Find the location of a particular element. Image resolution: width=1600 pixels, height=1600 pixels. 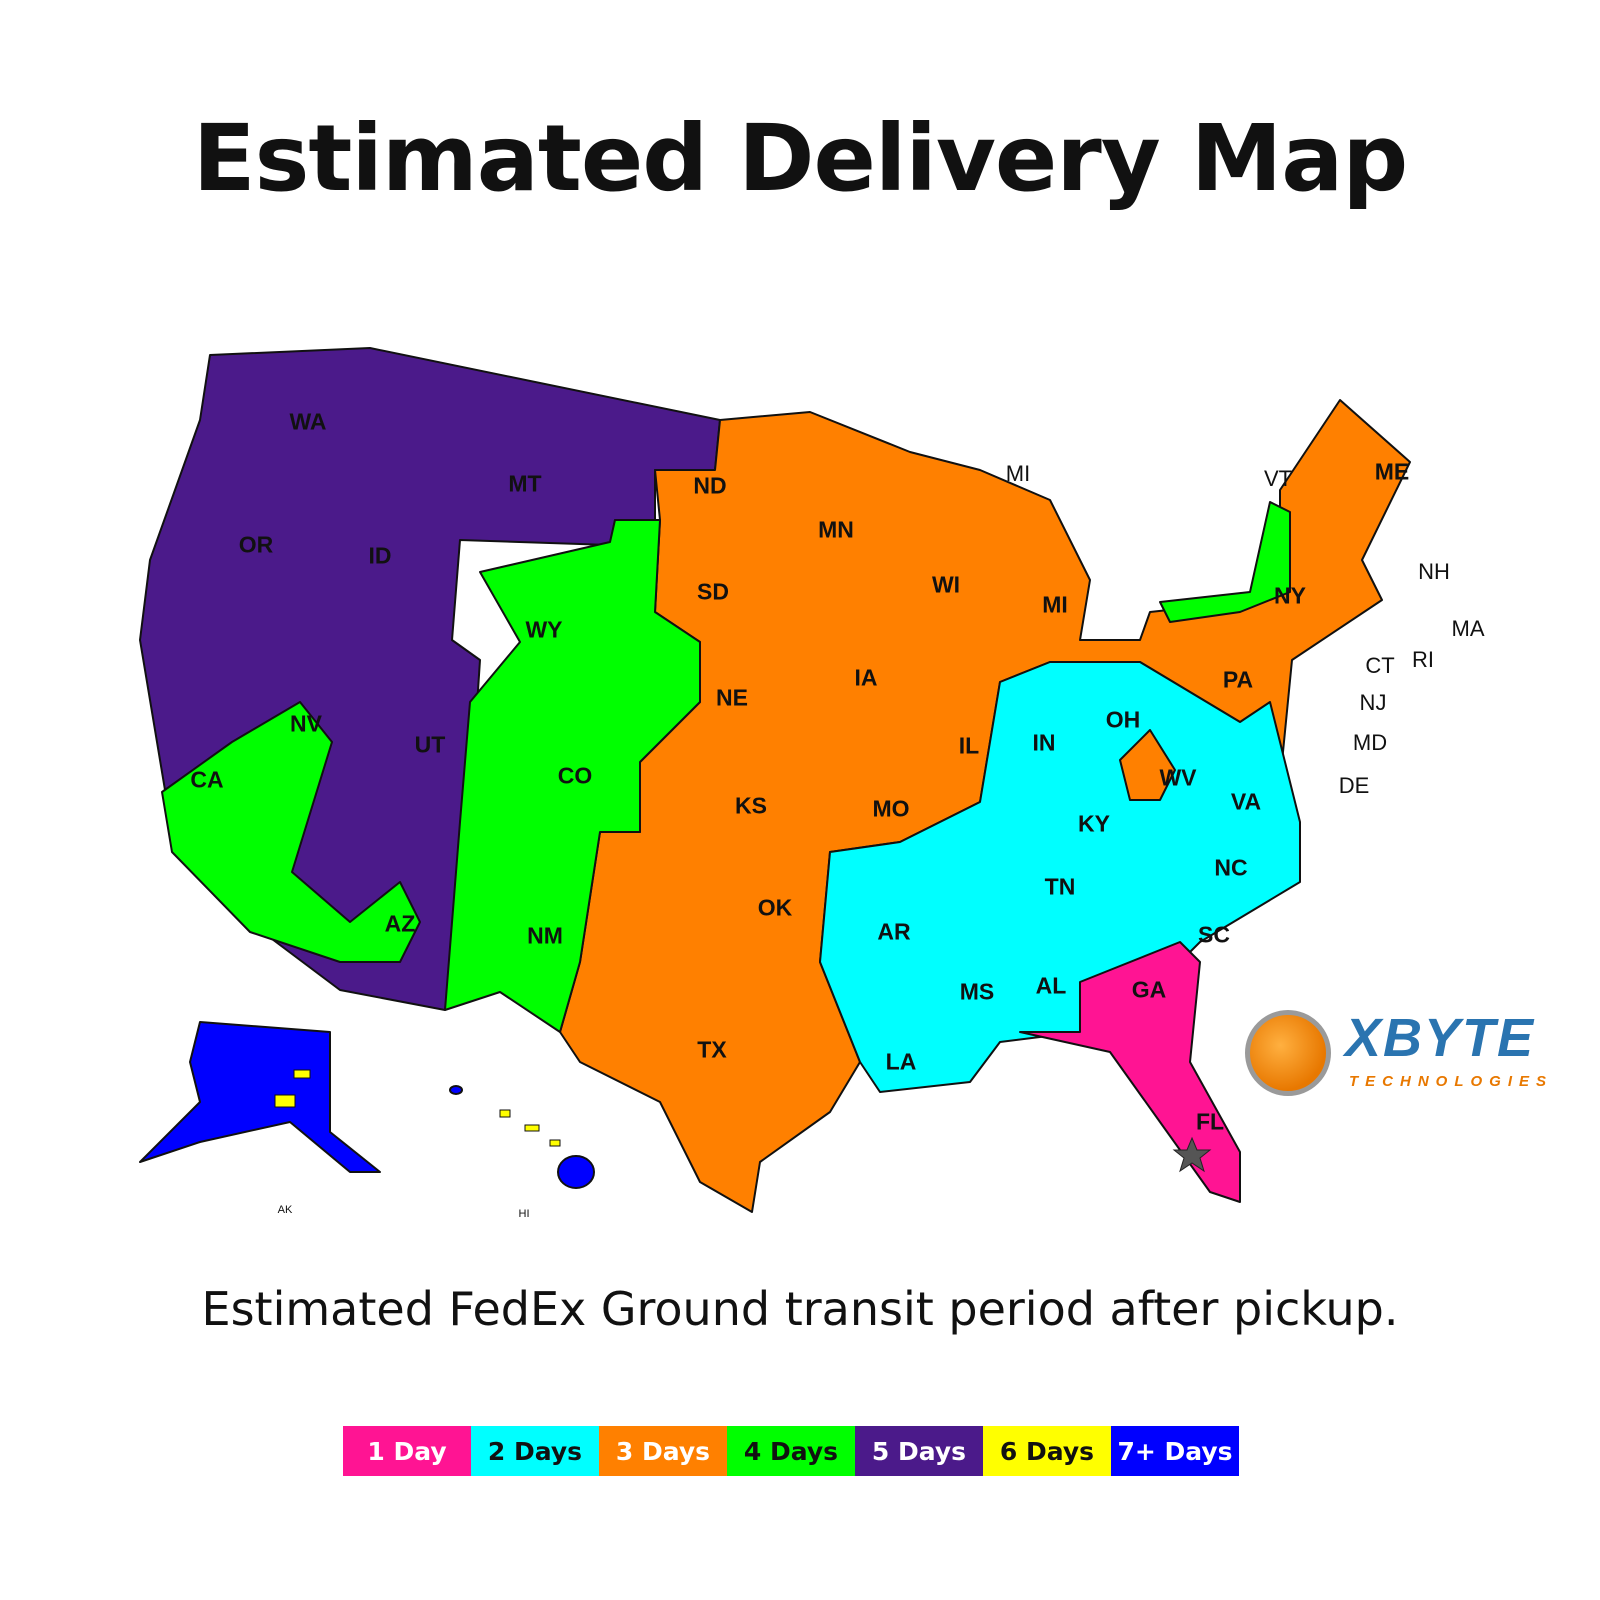

state-label: SC is located at coordinates (1214, 934).